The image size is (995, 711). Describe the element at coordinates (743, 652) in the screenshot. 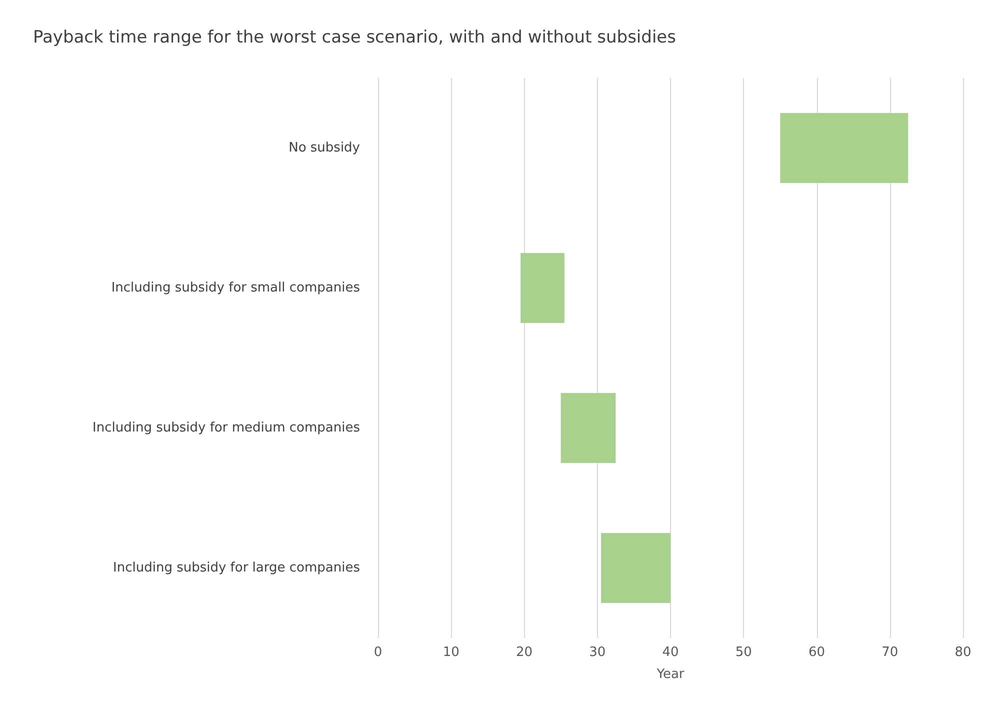

I see `x-tick-label: 50` at that location.